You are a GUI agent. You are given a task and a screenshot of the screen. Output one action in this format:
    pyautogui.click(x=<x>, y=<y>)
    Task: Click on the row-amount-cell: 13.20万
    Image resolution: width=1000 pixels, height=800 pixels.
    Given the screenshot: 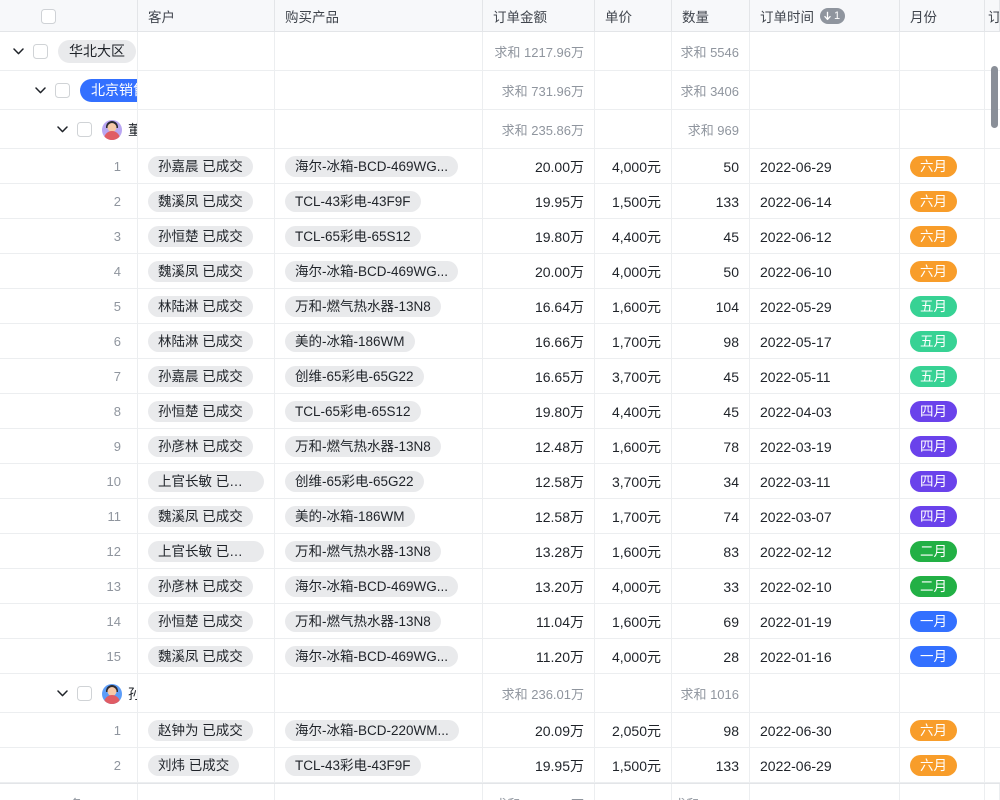 What is the action you would take?
    pyautogui.click(x=539, y=586)
    